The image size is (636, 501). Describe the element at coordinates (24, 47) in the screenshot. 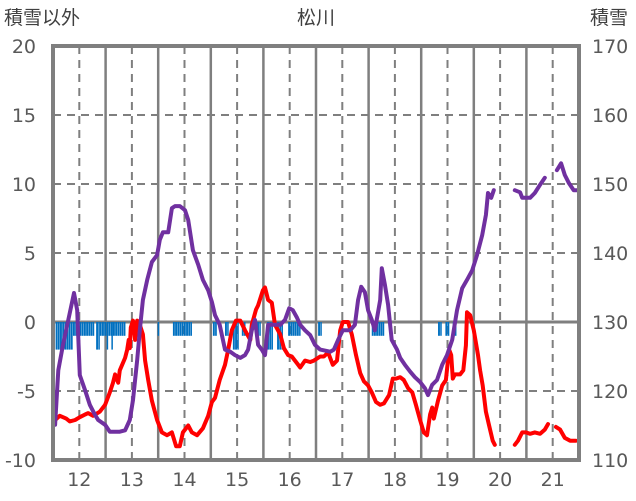

I see `y-left-tick-label: 20` at that location.